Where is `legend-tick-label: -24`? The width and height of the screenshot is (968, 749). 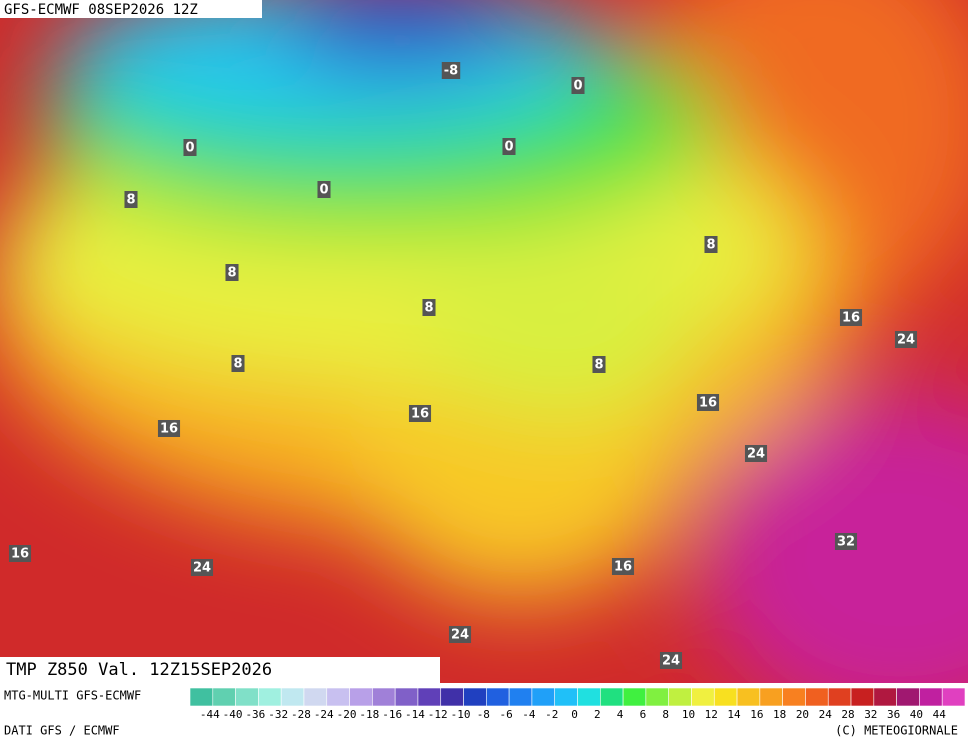 legend-tick-label: -24 is located at coordinates (324, 714).